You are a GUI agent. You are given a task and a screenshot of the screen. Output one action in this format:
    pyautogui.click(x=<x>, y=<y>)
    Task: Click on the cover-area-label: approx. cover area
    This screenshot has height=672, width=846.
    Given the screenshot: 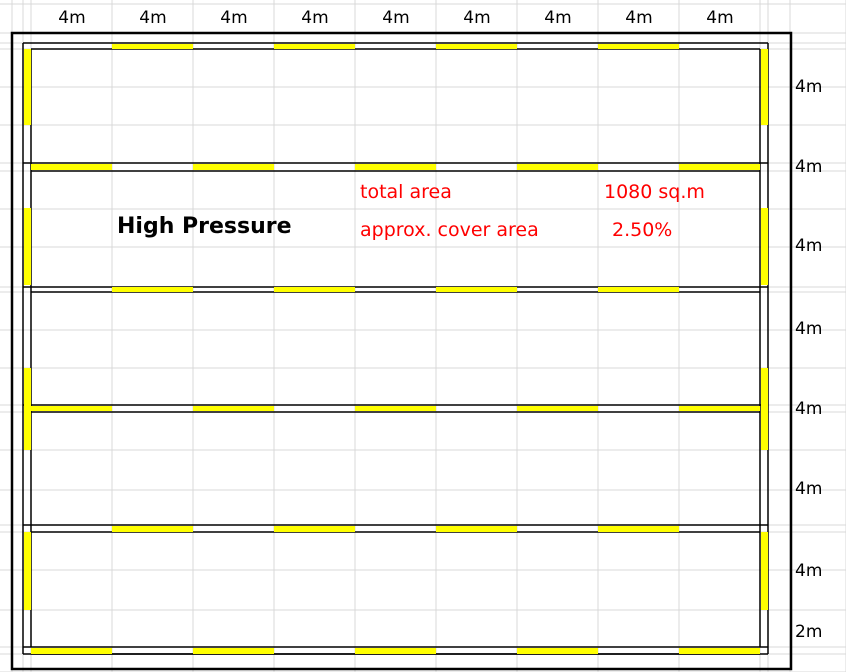 What is the action you would take?
    pyautogui.click(x=449, y=230)
    